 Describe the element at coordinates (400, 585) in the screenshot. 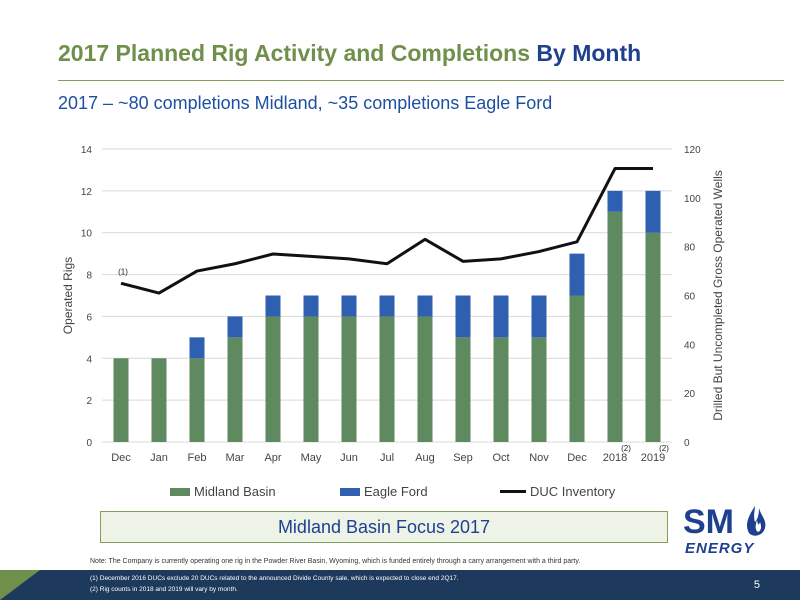

I see `footer-band` at that location.